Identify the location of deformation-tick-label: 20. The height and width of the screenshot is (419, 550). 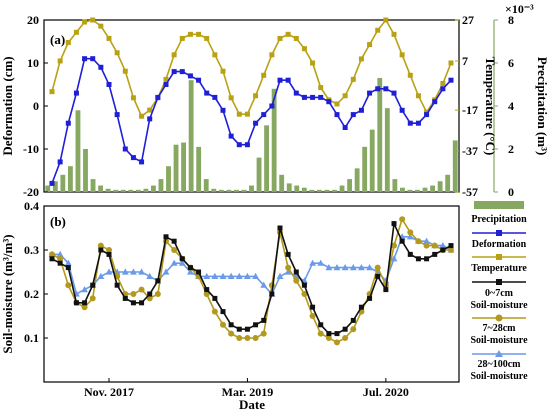
(33, 20).